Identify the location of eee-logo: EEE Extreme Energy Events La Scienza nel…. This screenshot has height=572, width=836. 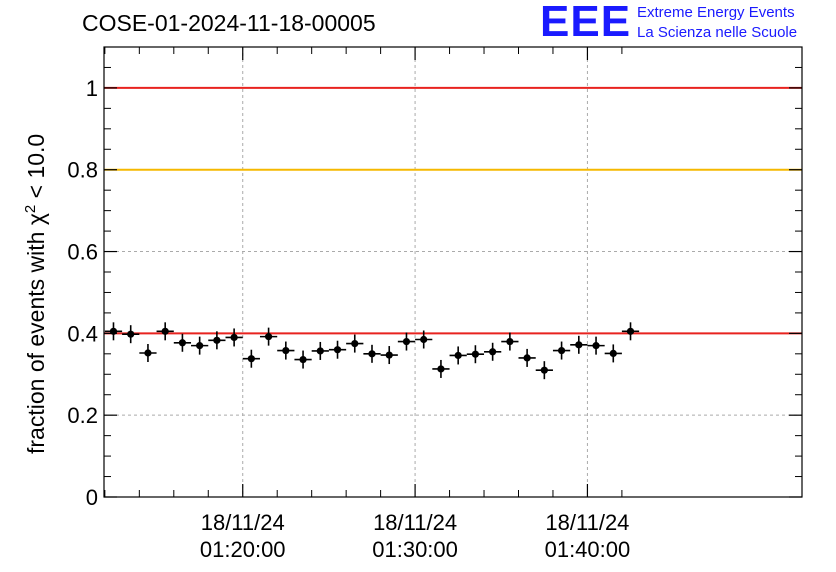
(685, 23).